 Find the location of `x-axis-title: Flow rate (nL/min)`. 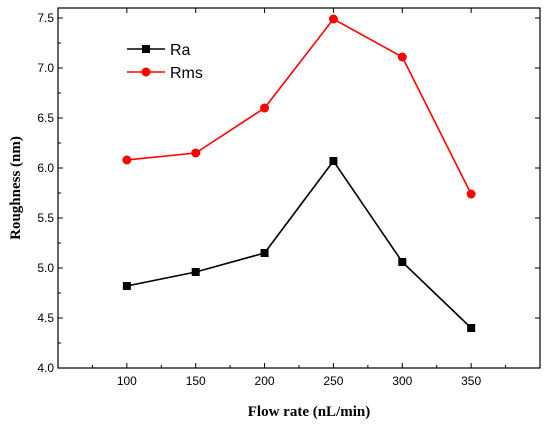

x-axis-title: Flow rate (nL/min) is located at coordinates (309, 412).